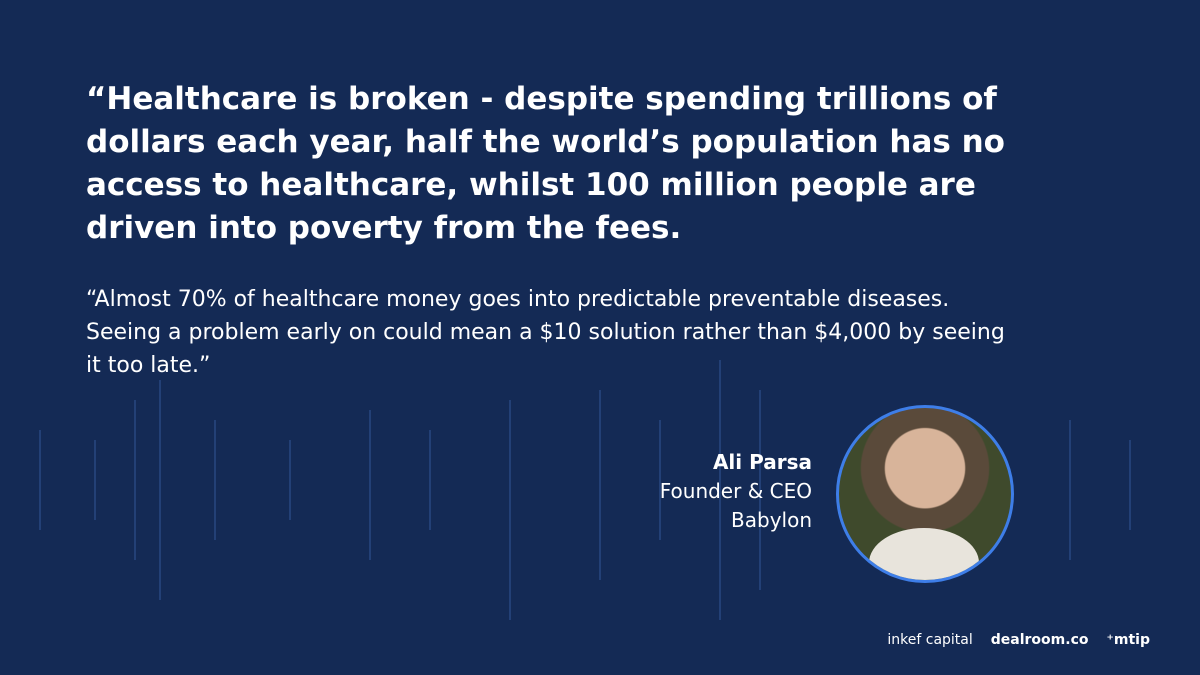 Image resolution: width=1200 pixels, height=675 pixels. Describe the element at coordinates (762, 462) in the screenshot. I see `person-name: Ali Parsa` at that location.